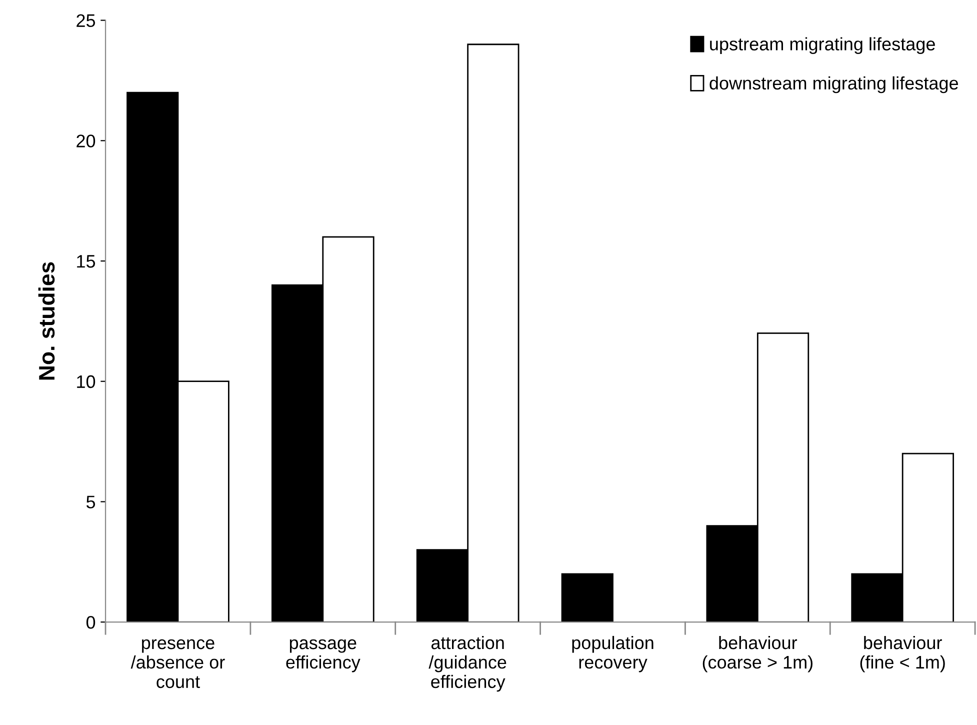  What do you see at coordinates (467, 664) in the screenshot?
I see `x-tick-label: attraction /guidance efficiency` at bounding box center [467, 664].